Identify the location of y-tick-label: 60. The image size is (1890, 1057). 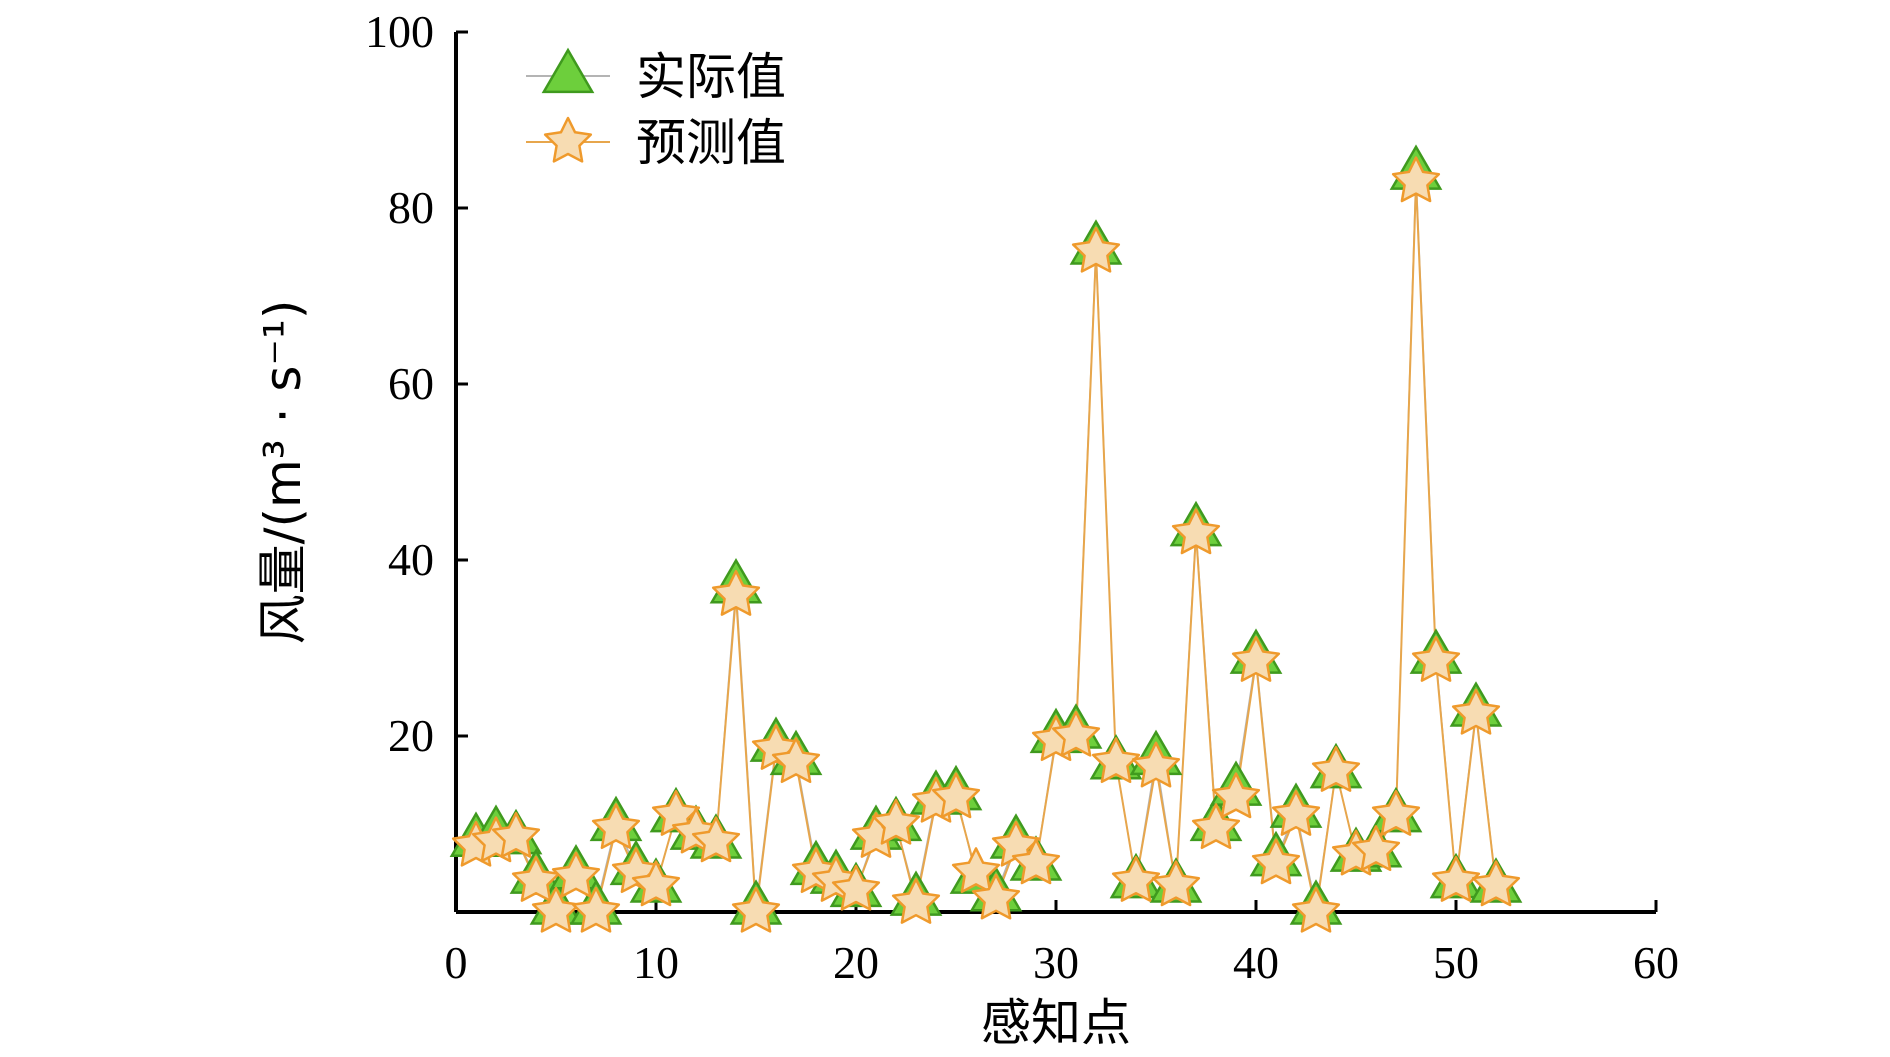
(411, 383).